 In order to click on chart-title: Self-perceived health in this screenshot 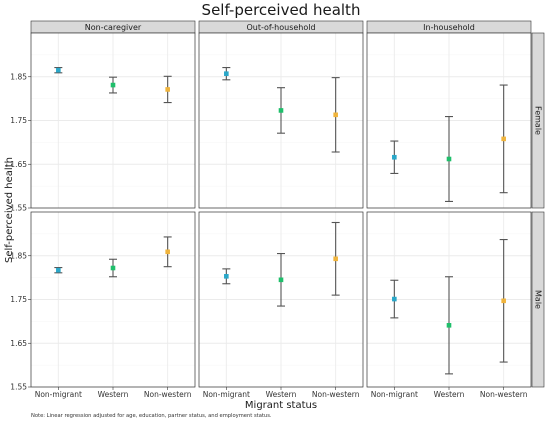, I will do `click(281, 10)`.